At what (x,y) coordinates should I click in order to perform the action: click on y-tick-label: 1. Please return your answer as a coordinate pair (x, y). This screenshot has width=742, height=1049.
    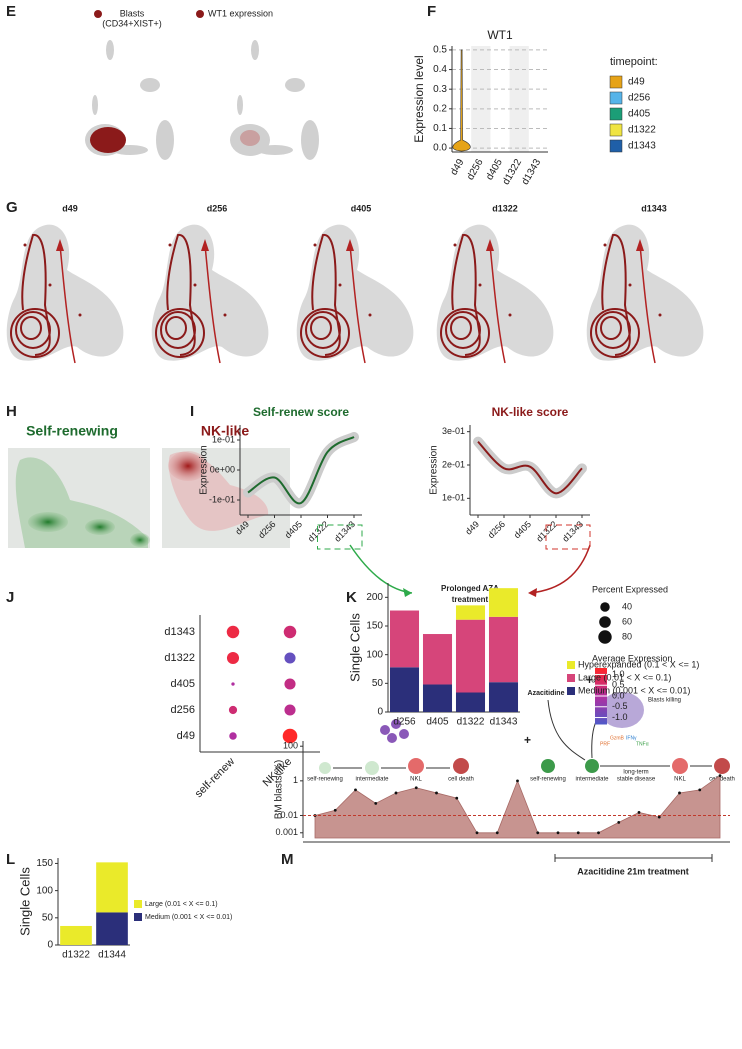
    Looking at the image, I should click on (295, 780).